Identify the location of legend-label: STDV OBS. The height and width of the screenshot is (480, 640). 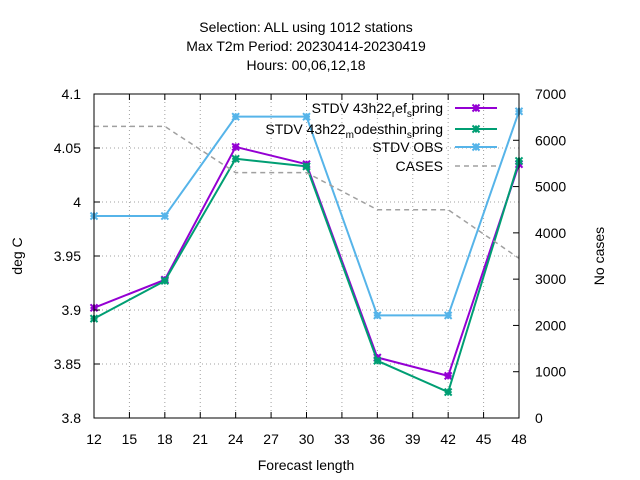
(407, 147).